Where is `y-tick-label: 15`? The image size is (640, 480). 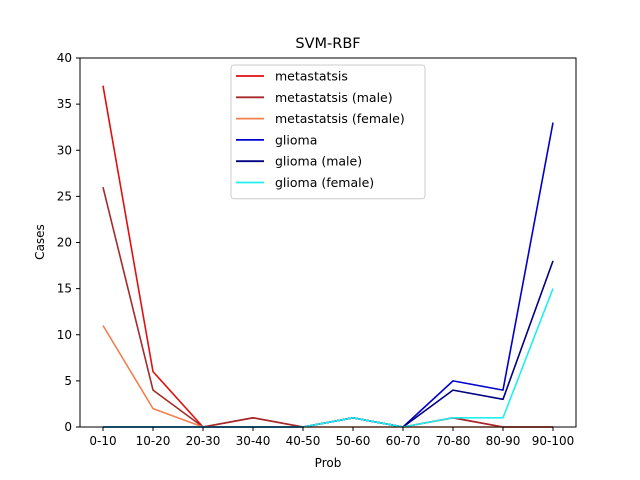 y-tick-label: 15 is located at coordinates (64, 289).